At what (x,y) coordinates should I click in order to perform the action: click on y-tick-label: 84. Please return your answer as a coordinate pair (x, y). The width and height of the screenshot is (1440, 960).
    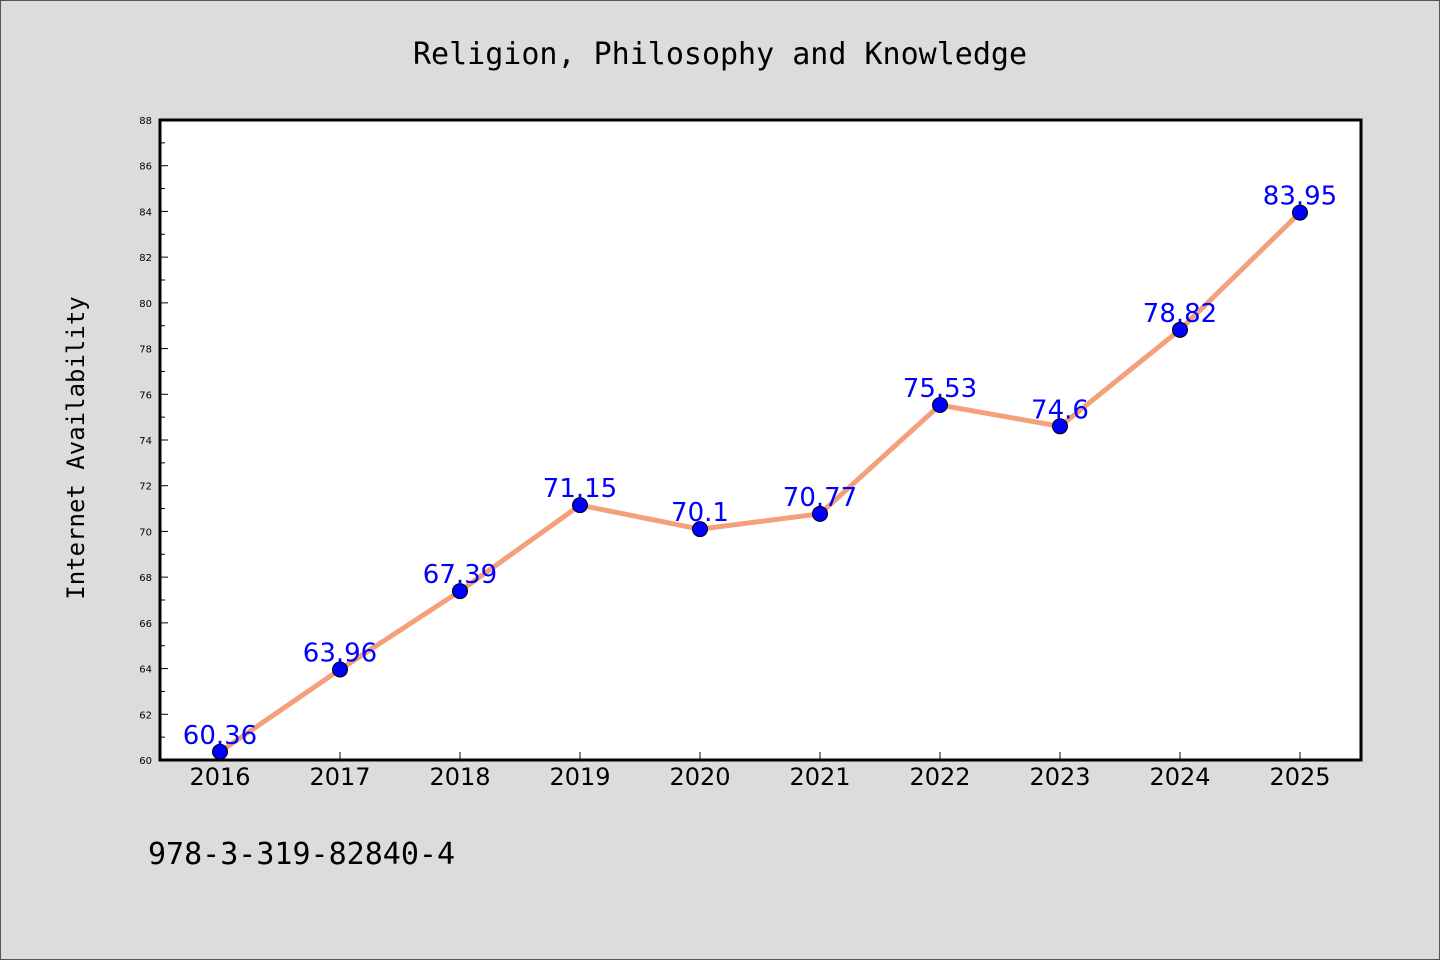
    Looking at the image, I should click on (145, 212).